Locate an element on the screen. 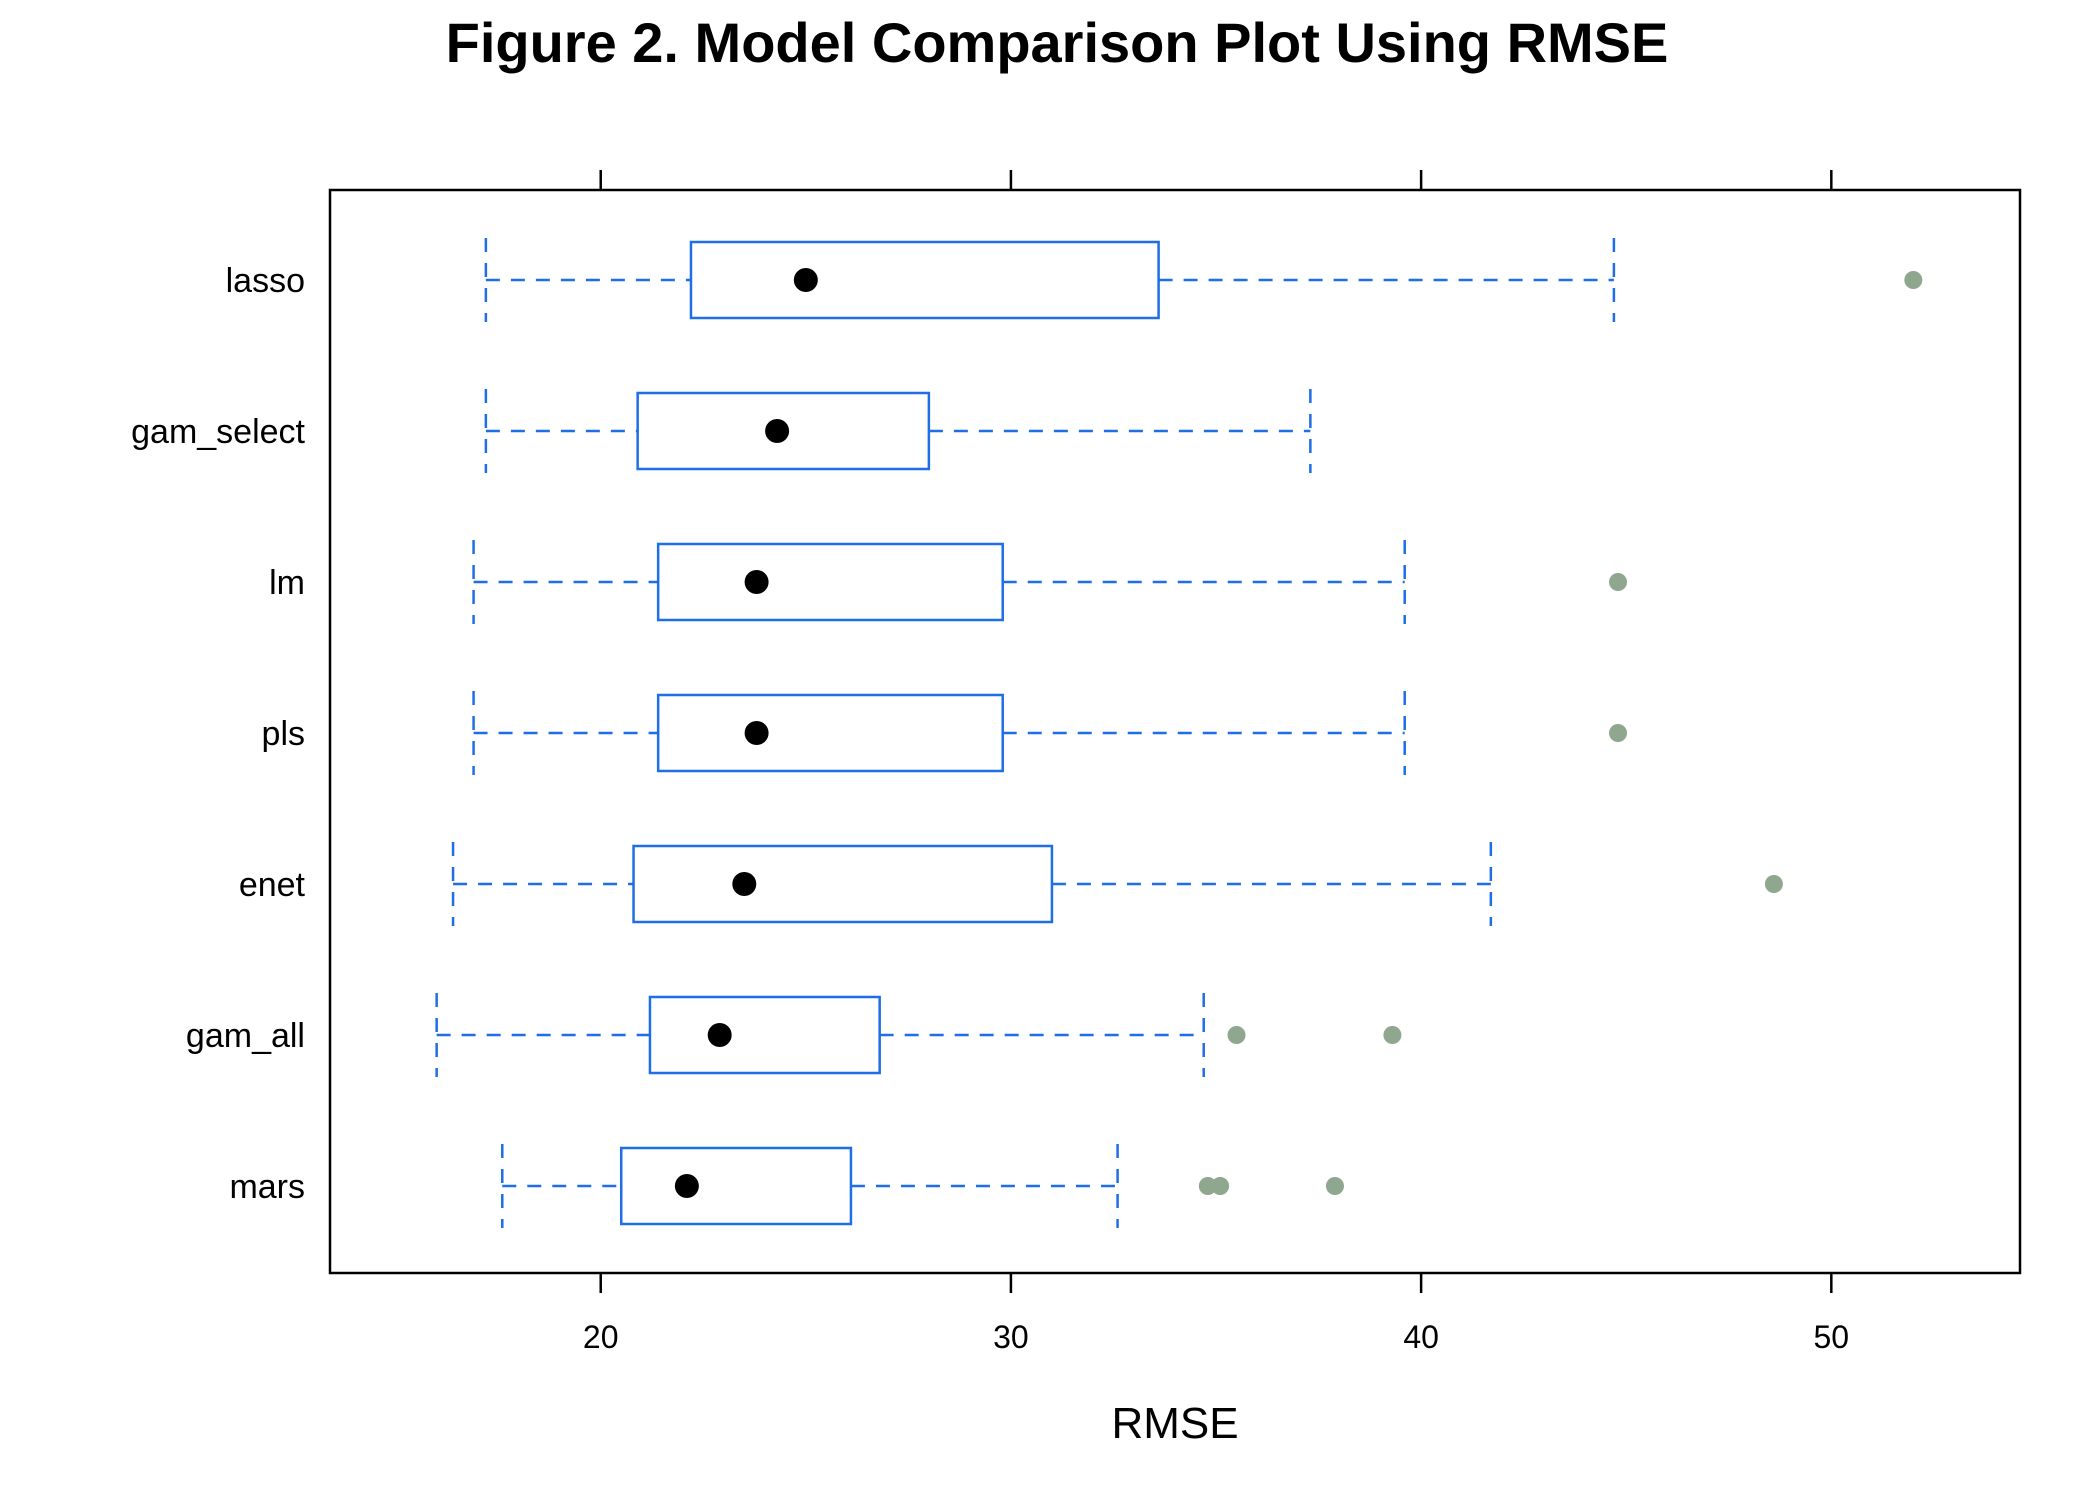 This screenshot has width=2100, height=1500. box-lasso: lasso is located at coordinates (1074, 280).